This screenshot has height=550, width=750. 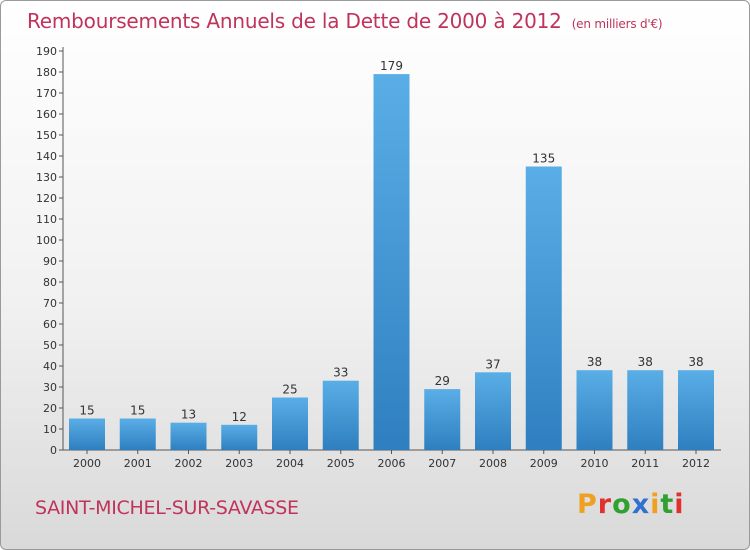 I want to click on x-tick-label: 2000, so click(x=87, y=463).